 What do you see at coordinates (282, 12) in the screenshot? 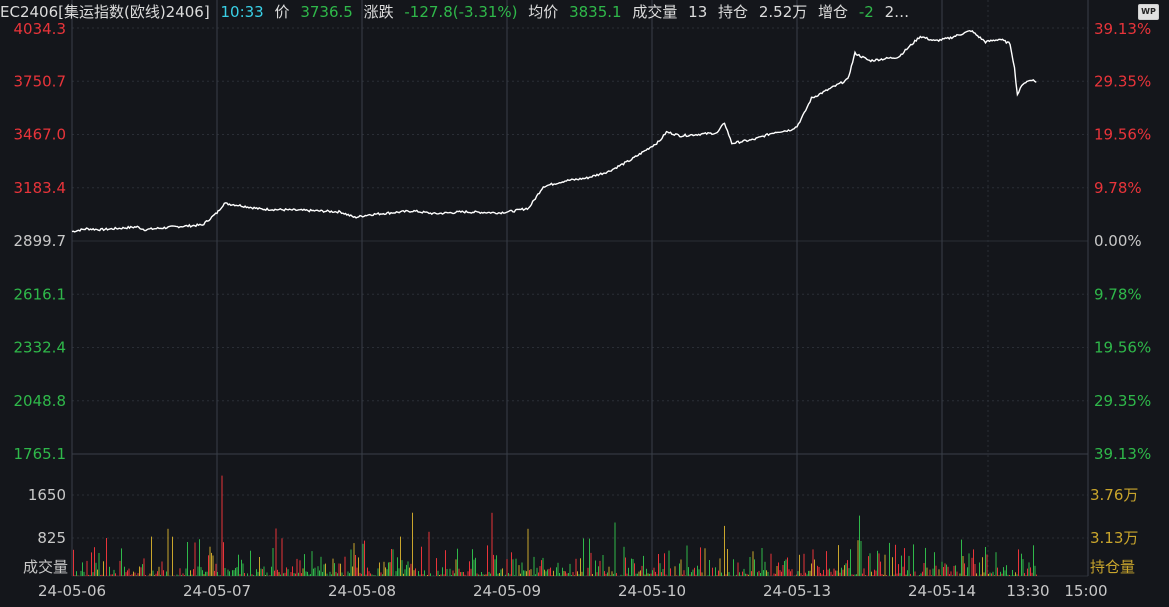
I see `price-label: 价` at bounding box center [282, 12].